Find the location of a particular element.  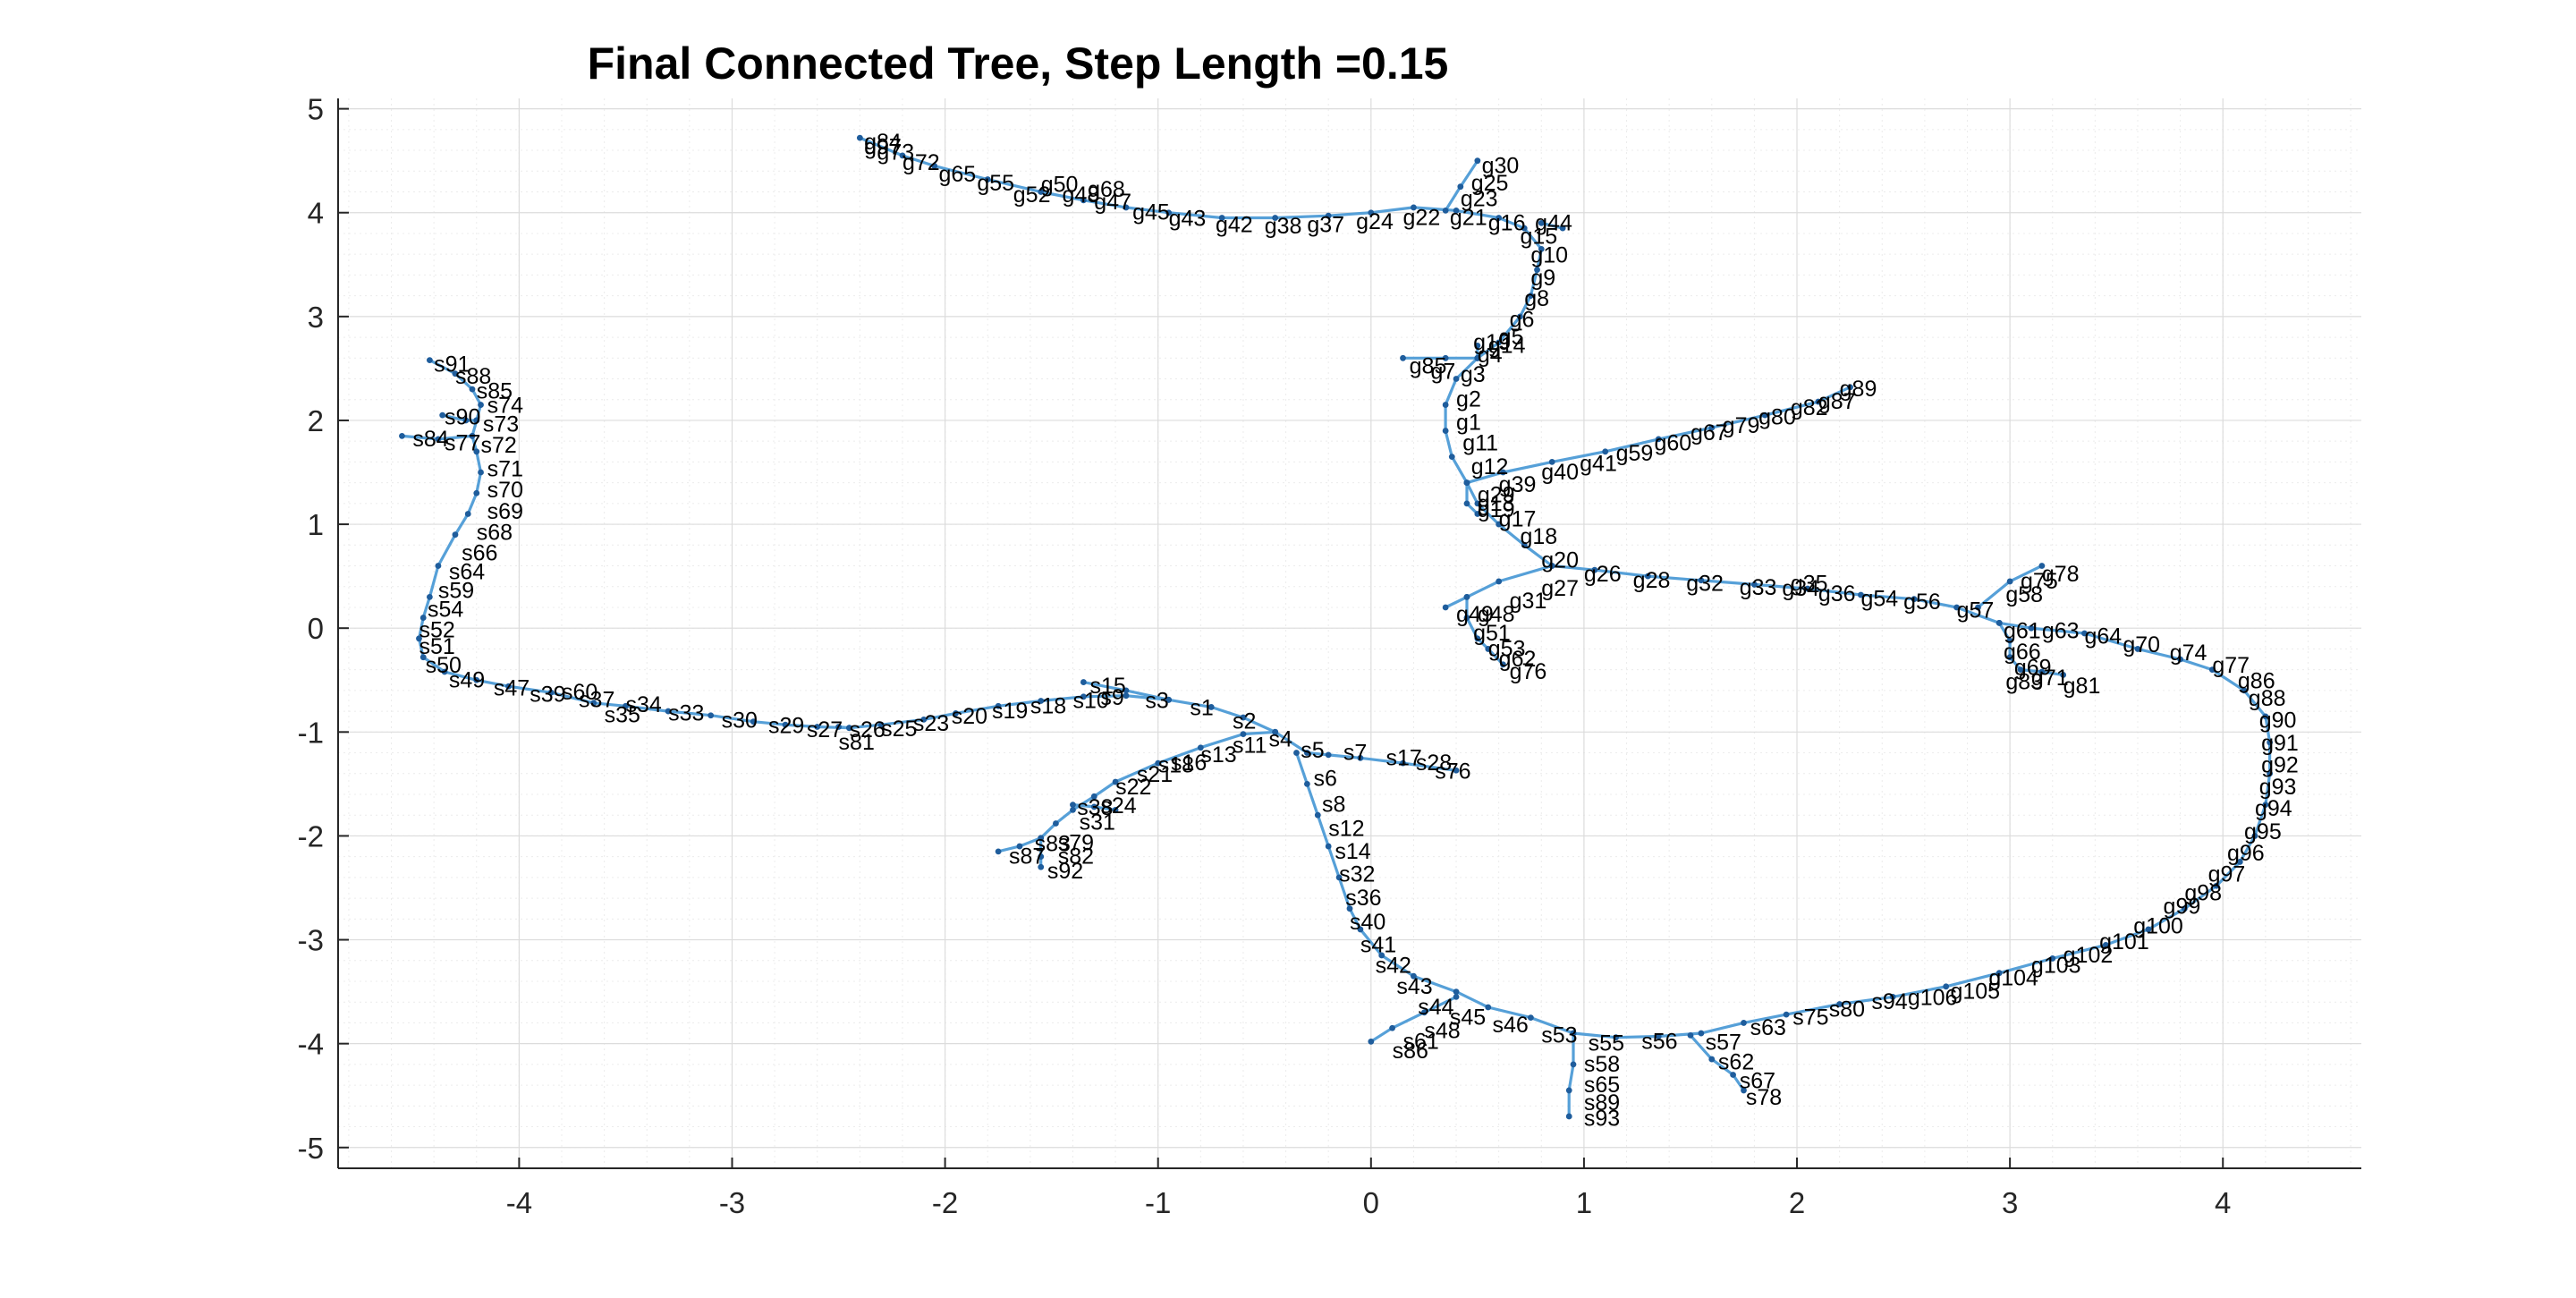

node-label: g102 is located at coordinates (2088, 955).